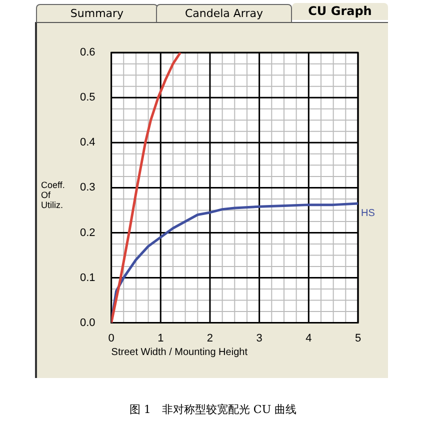  I want to click on text: CU Graph, so click(340, 11).